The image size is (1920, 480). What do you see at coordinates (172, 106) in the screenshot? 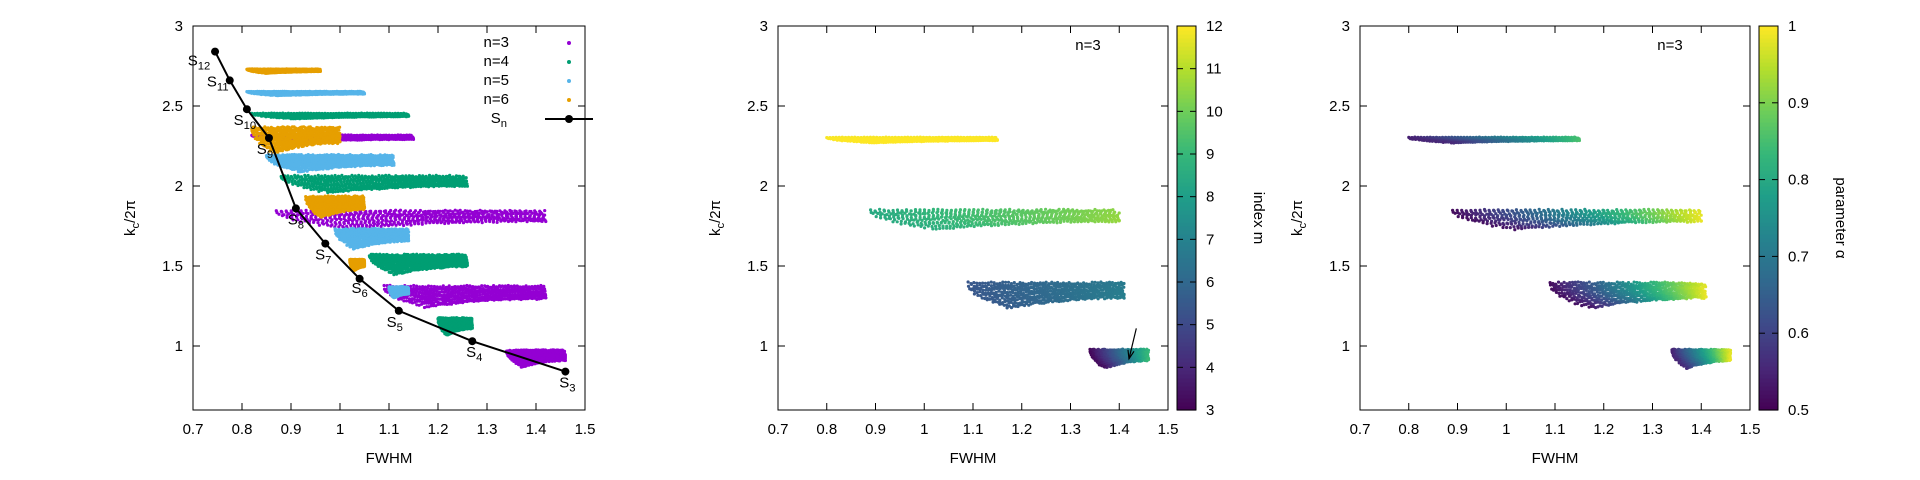
I see `y-tick-label: 2.5` at bounding box center [172, 106].